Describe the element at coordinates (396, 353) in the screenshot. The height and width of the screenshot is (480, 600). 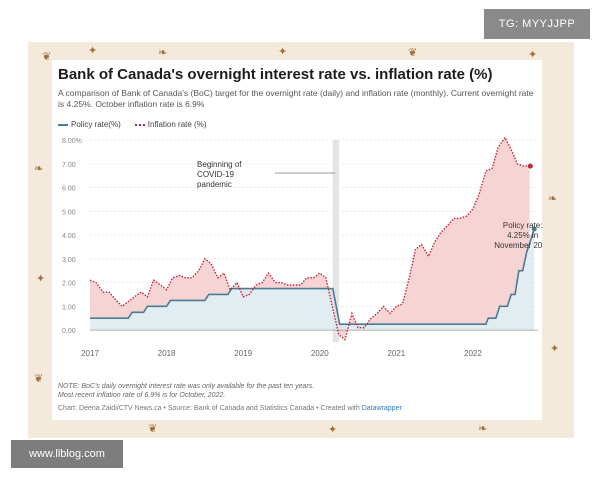
I see `x-tick-label: 2021` at that location.